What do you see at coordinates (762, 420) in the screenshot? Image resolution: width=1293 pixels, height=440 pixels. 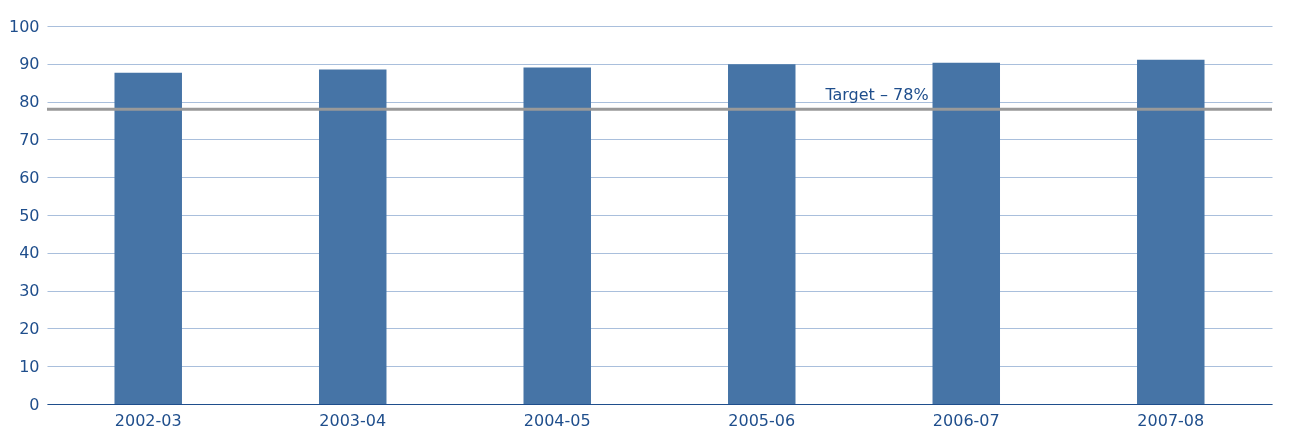 I see `x-tick-label: 2005-06` at bounding box center [762, 420].